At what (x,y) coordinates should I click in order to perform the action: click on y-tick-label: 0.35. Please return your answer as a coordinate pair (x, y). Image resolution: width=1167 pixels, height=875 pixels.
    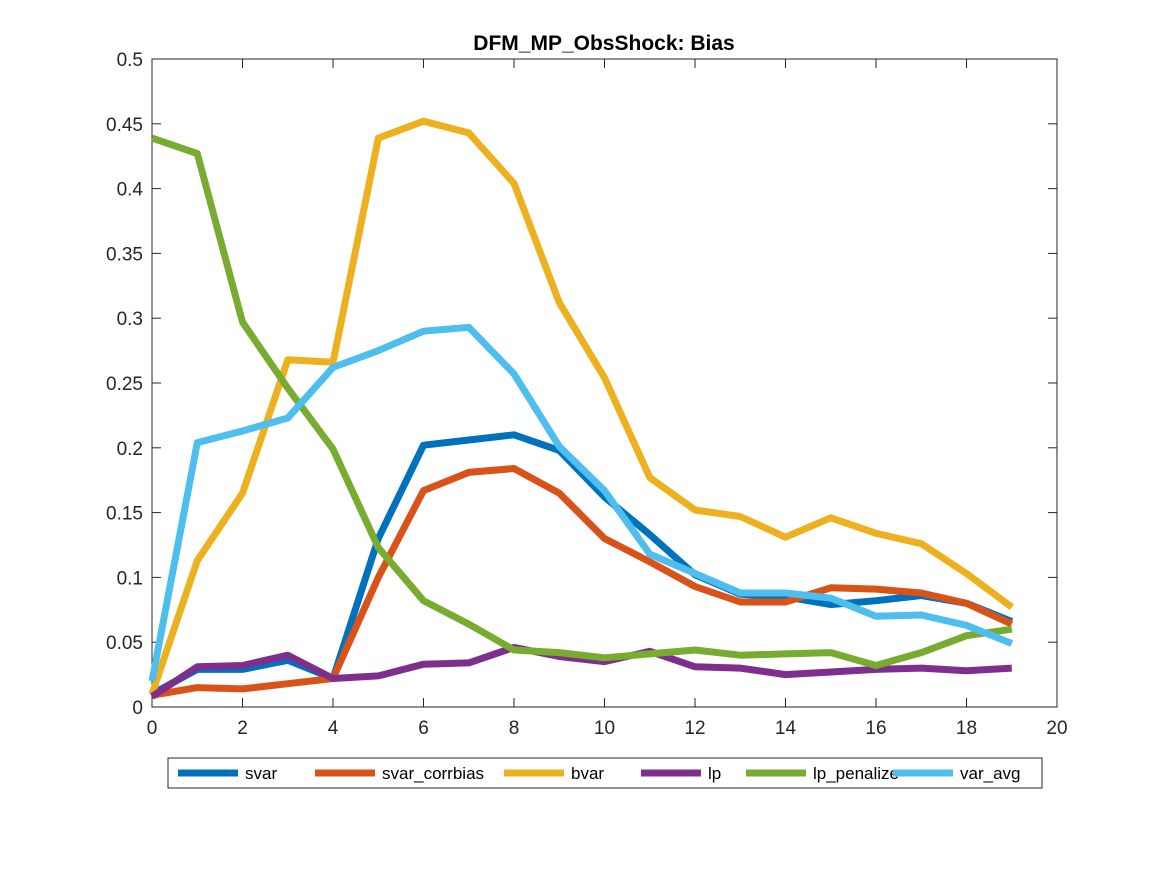
    Looking at the image, I should click on (124, 254).